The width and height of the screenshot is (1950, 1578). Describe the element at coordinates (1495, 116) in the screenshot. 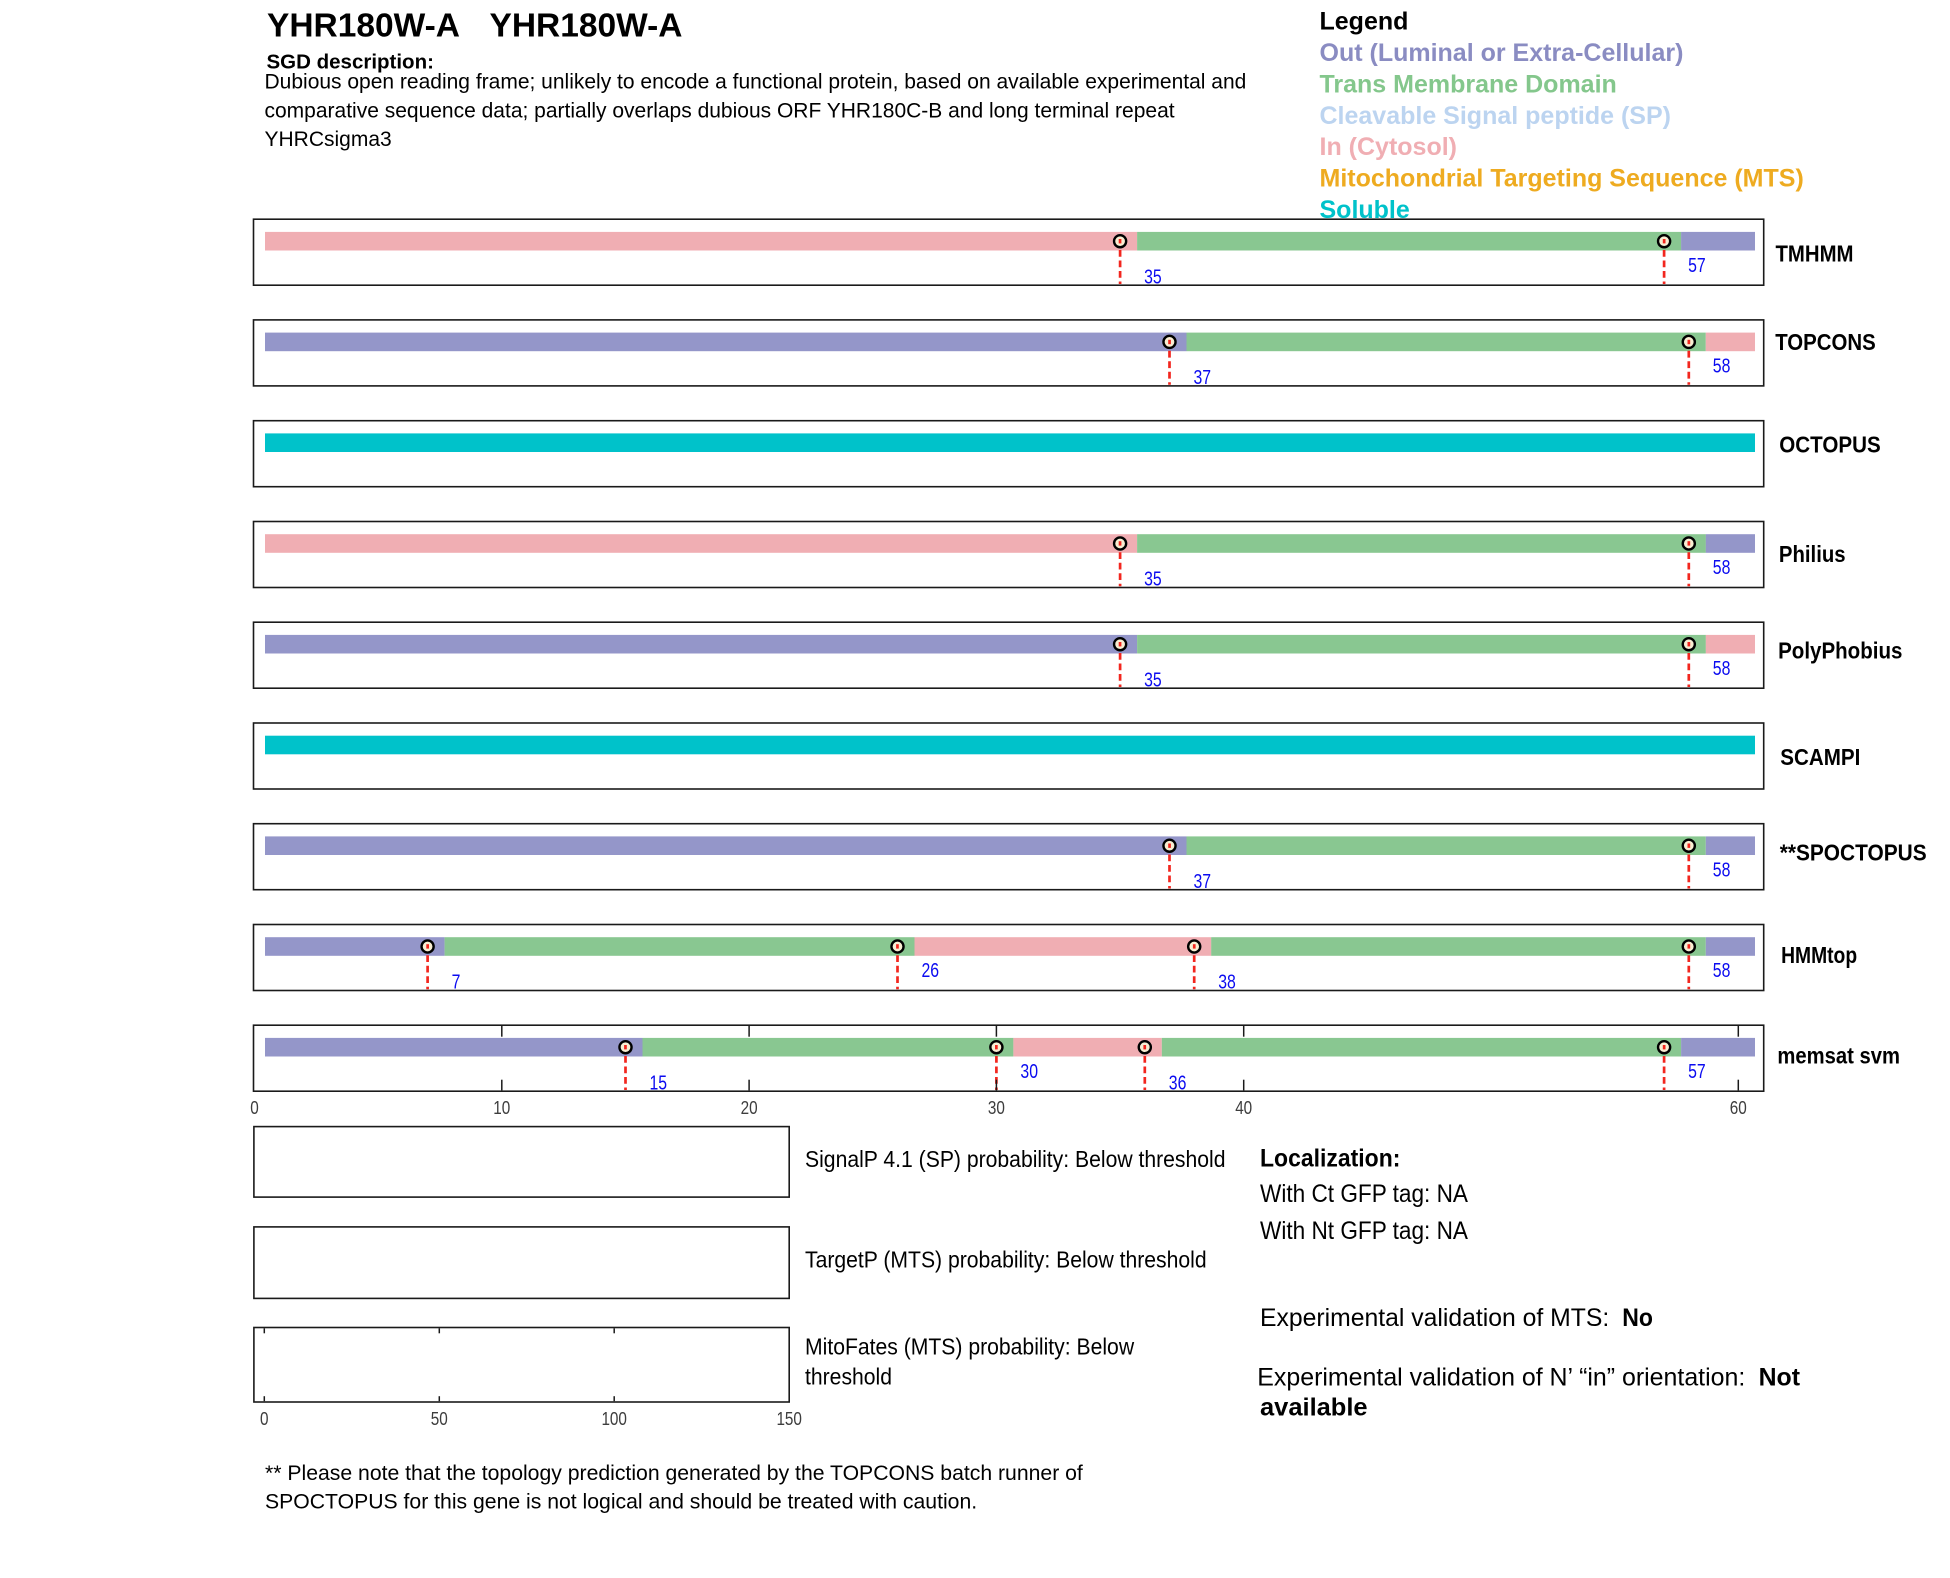

I see `svg-text: Cleavable Signal peptide (SP)` at that location.